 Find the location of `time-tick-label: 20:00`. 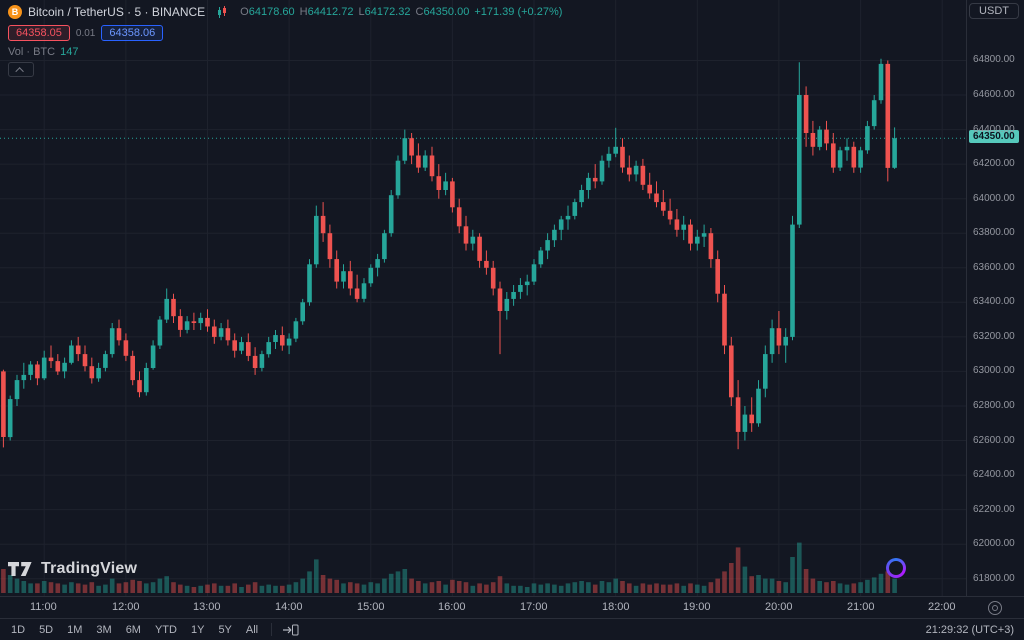

time-tick-label: 20:00 is located at coordinates (779, 607).